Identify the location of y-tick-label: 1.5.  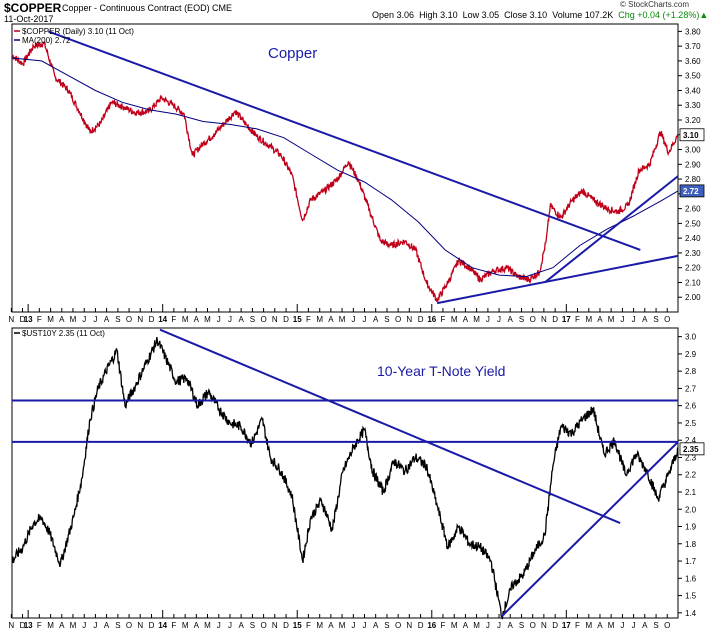
(691, 596).